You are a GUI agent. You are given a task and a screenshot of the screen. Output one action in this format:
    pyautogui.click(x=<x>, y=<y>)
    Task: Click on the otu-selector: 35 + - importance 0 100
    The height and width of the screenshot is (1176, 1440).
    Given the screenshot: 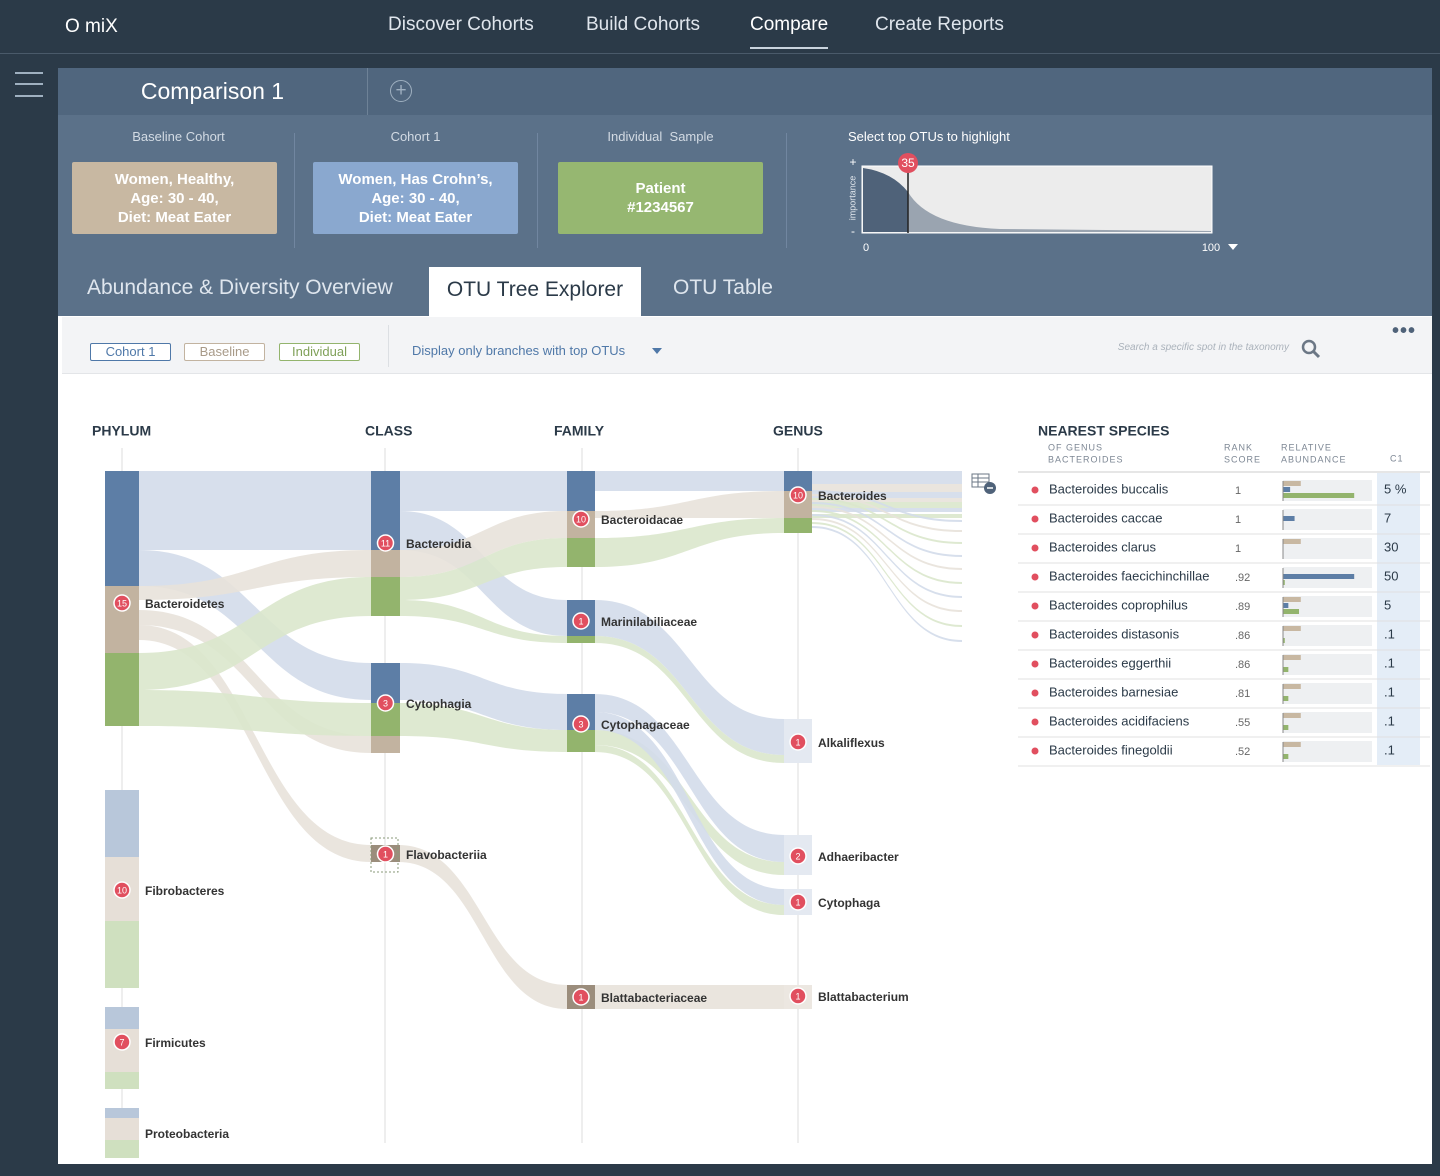 What is the action you would take?
    pyautogui.click(x=1050, y=205)
    